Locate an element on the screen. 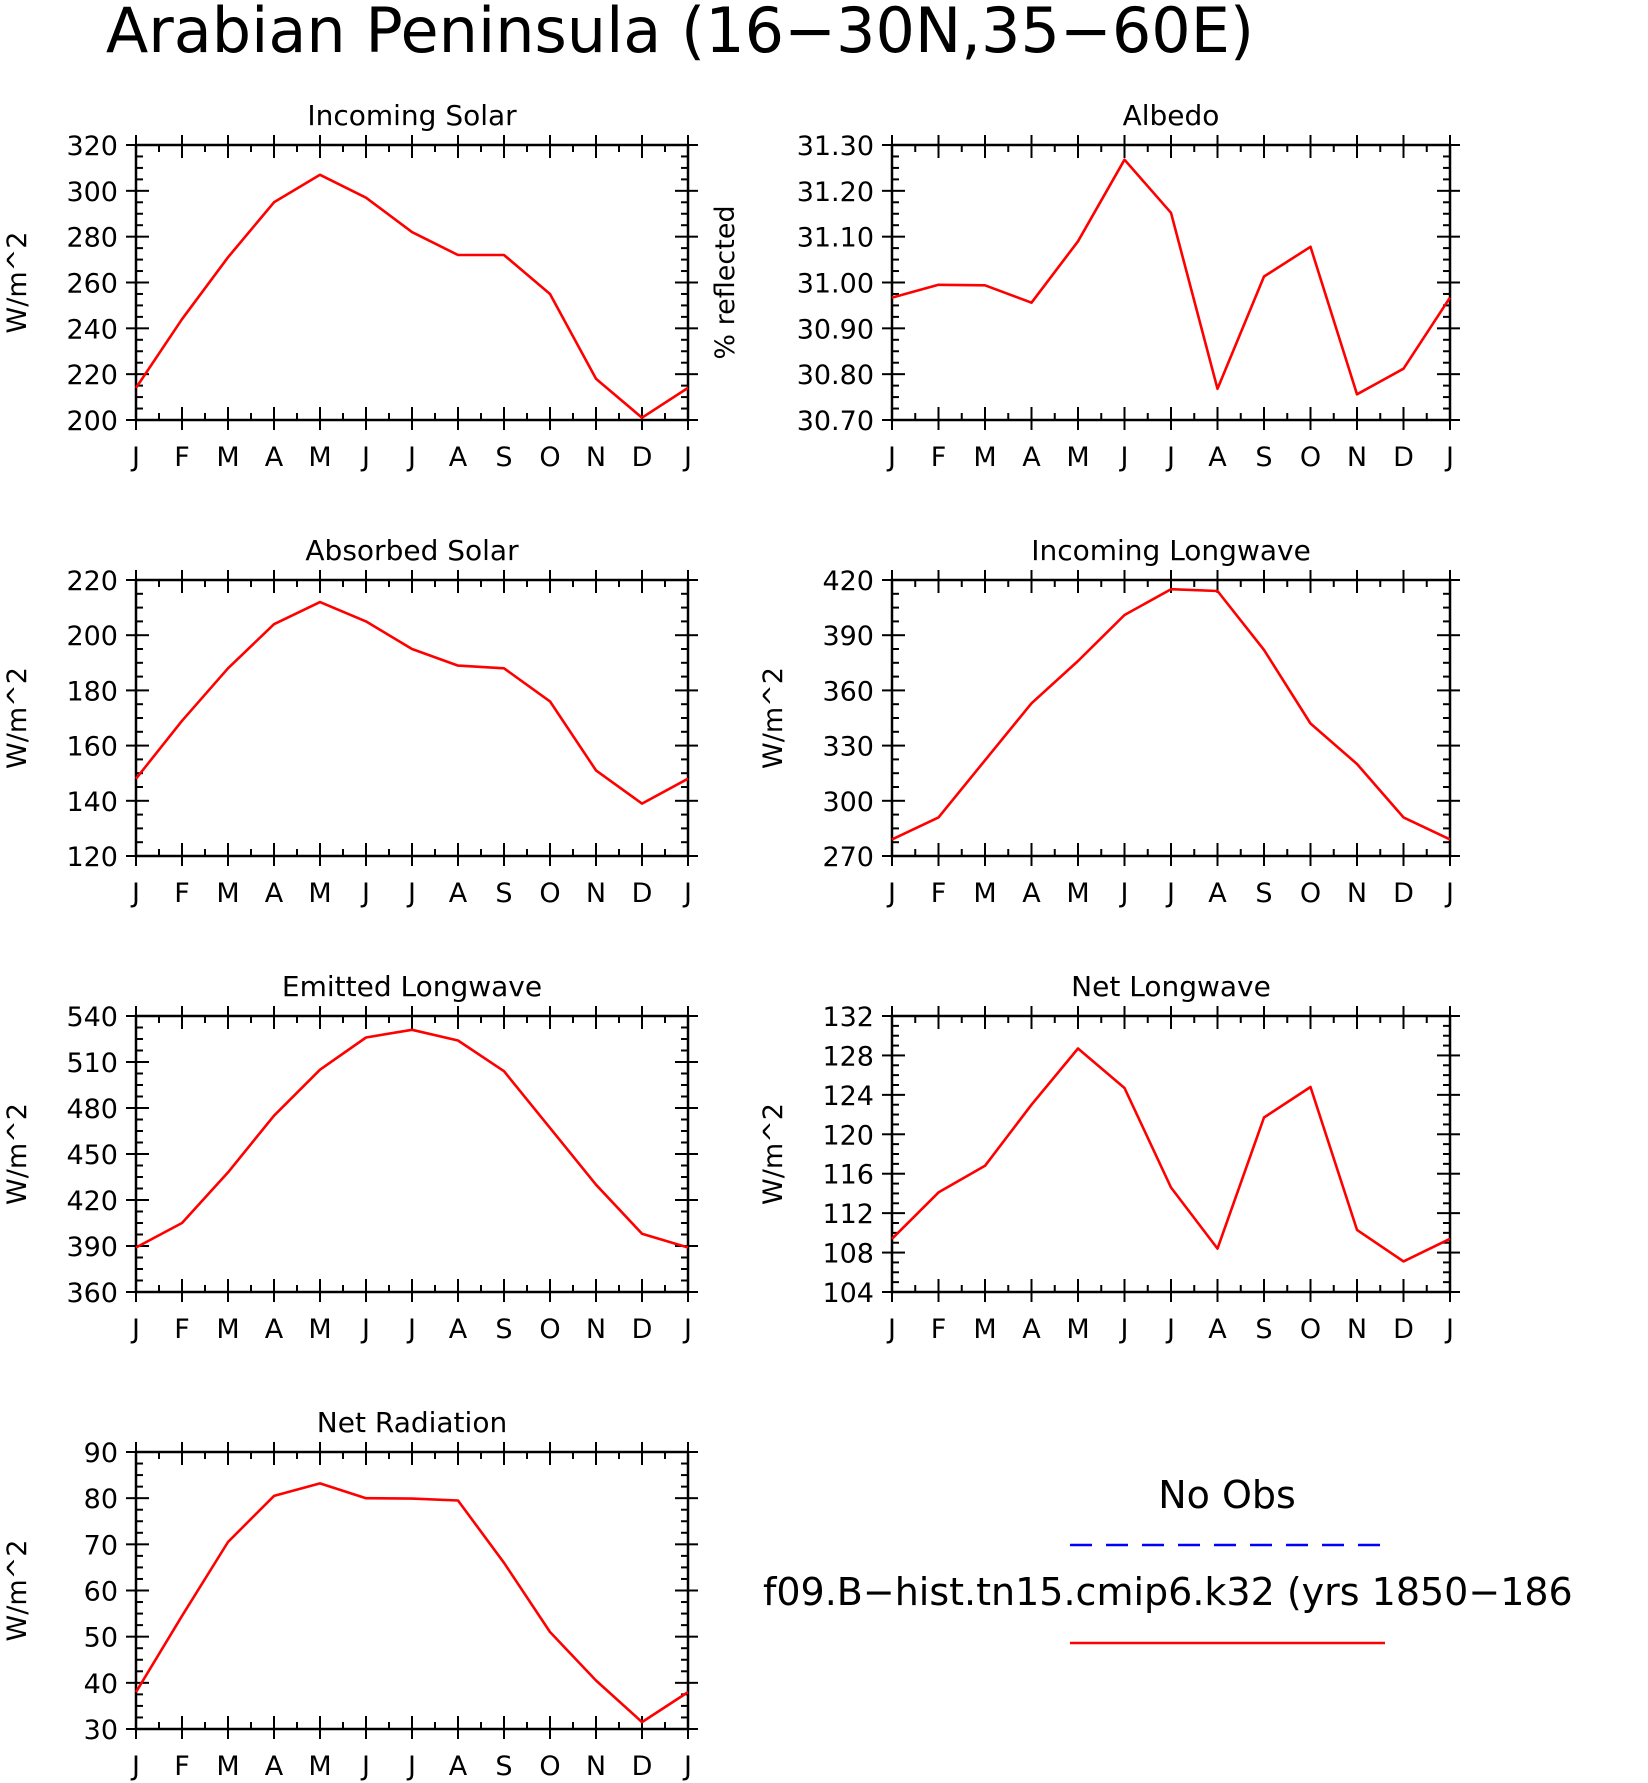 The image size is (1648, 1783). y-tick-label: 450 is located at coordinates (92, 1155).